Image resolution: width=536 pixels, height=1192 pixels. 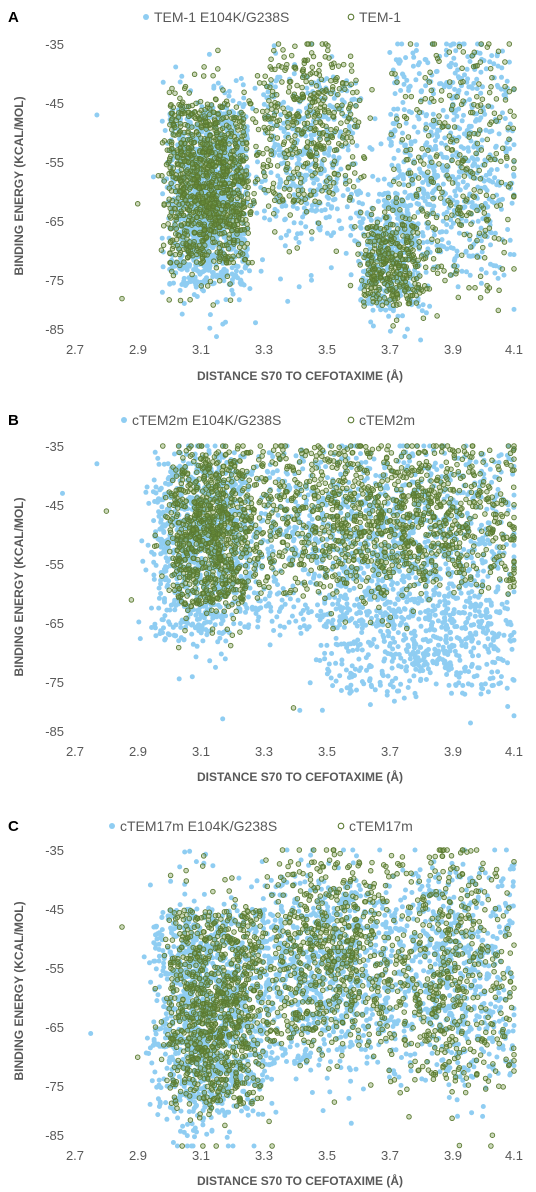 I want to click on legend-label-mutant: cTEM2m E104K/G238S, so click(x=206, y=420).